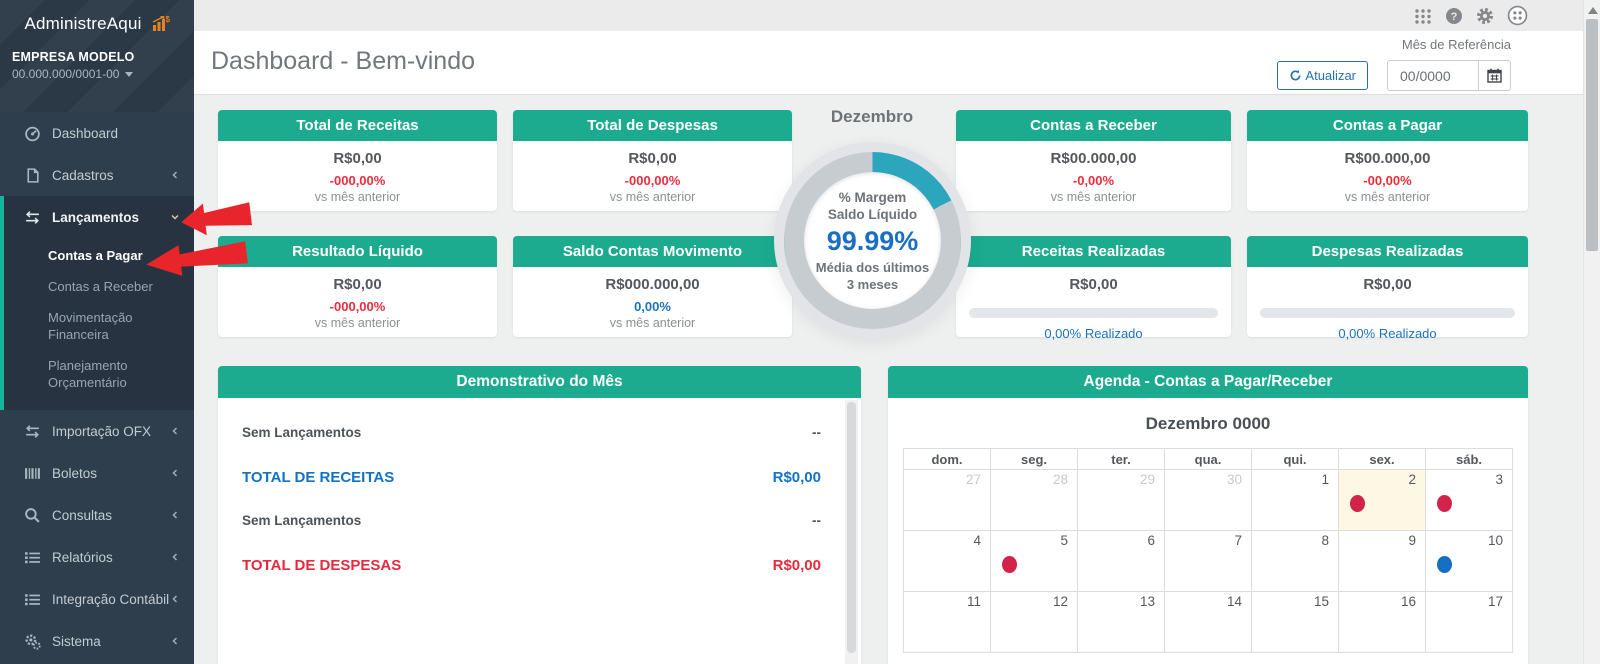  I want to click on brand-name: AdministreAqui, so click(83, 23).